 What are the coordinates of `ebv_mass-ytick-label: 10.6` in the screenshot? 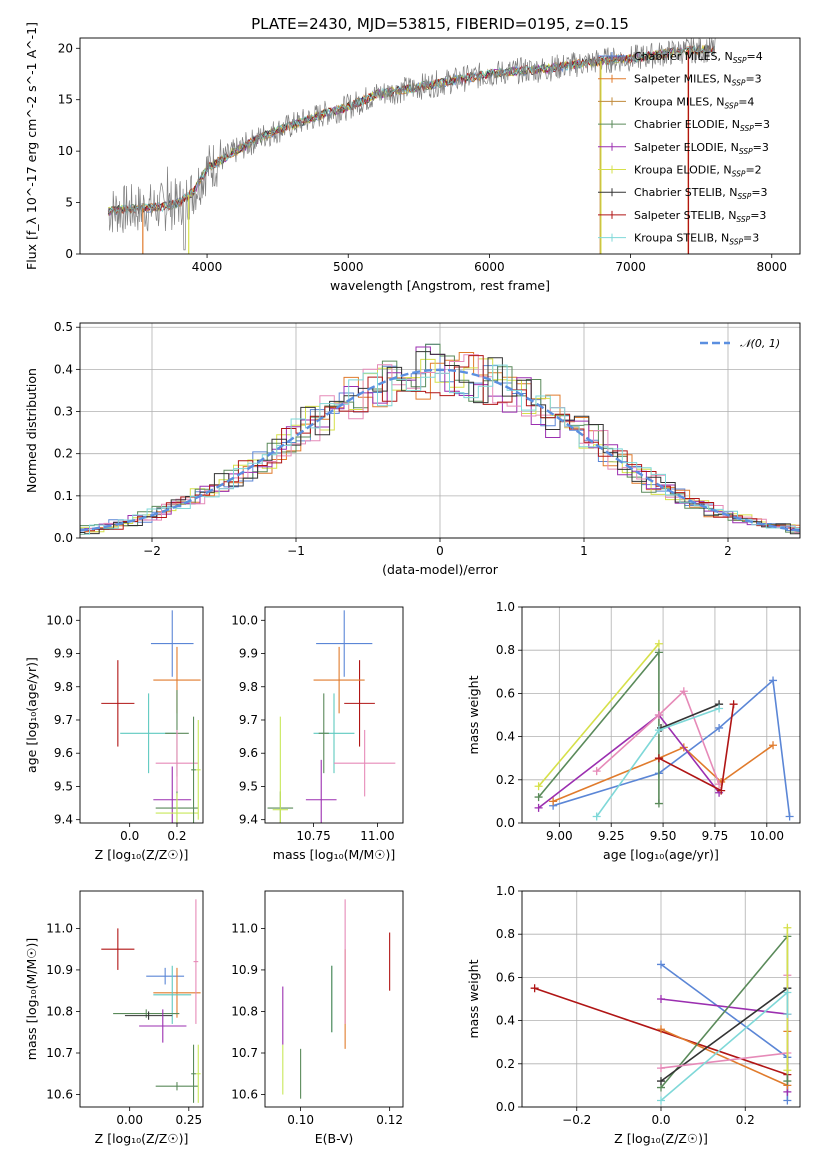 It's located at (244, 1095).